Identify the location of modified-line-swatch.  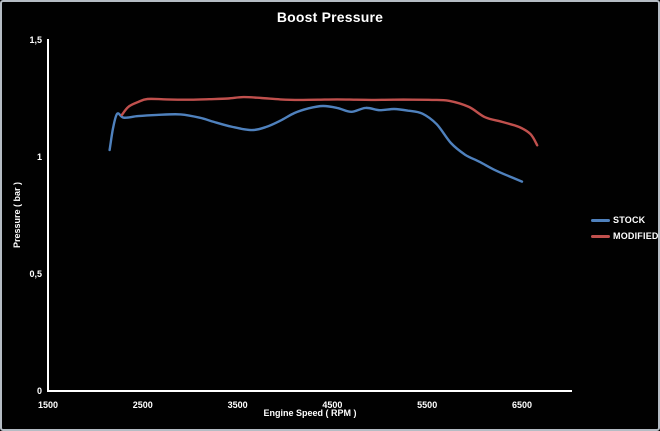
(600, 236).